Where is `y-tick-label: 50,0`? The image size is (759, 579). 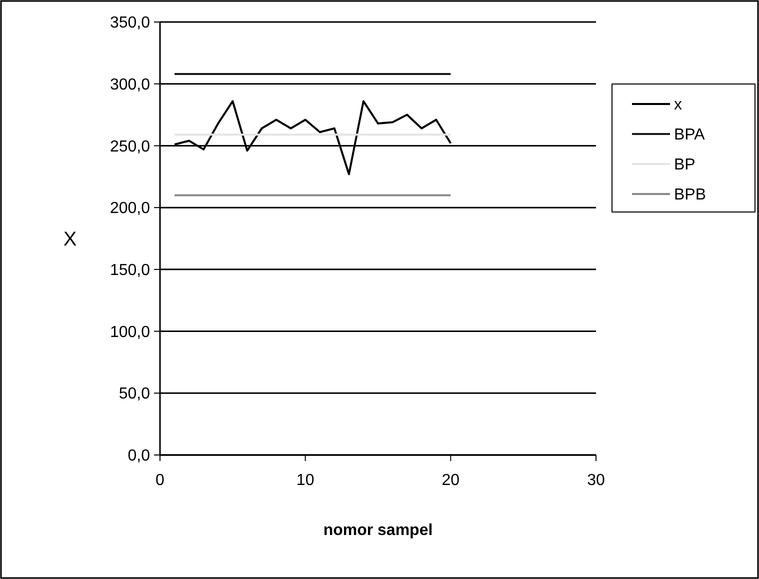 y-tick-label: 50,0 is located at coordinates (134, 394).